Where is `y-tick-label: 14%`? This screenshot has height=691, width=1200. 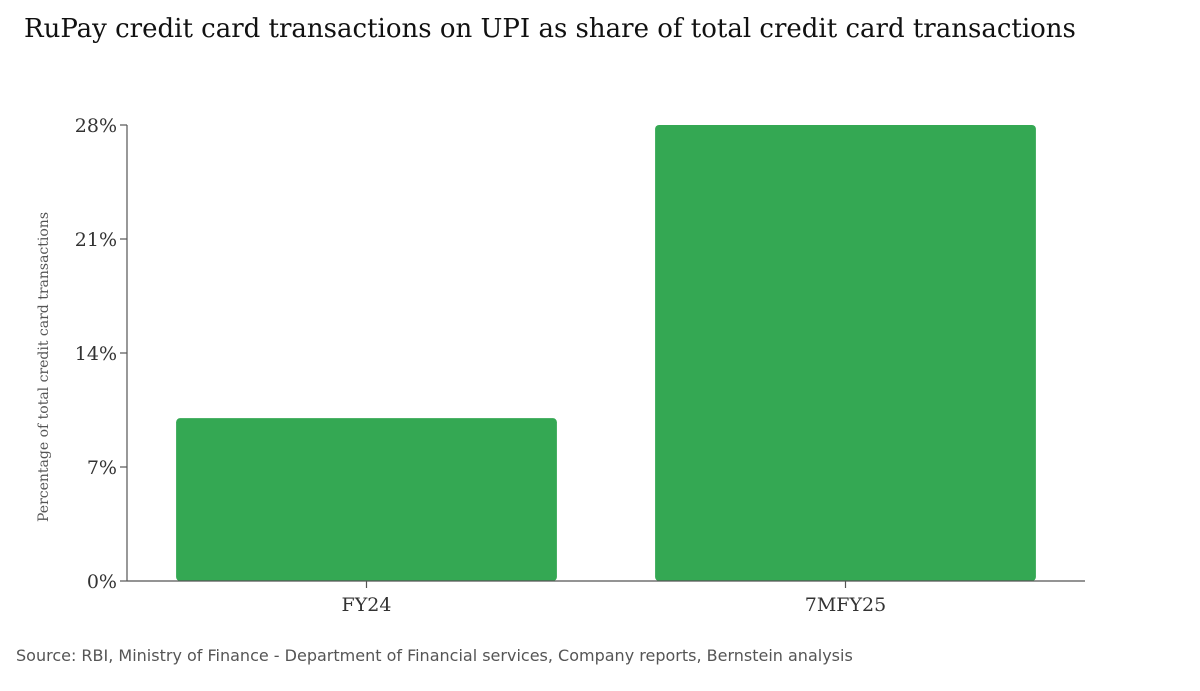 y-tick-label: 14% is located at coordinates (96, 354).